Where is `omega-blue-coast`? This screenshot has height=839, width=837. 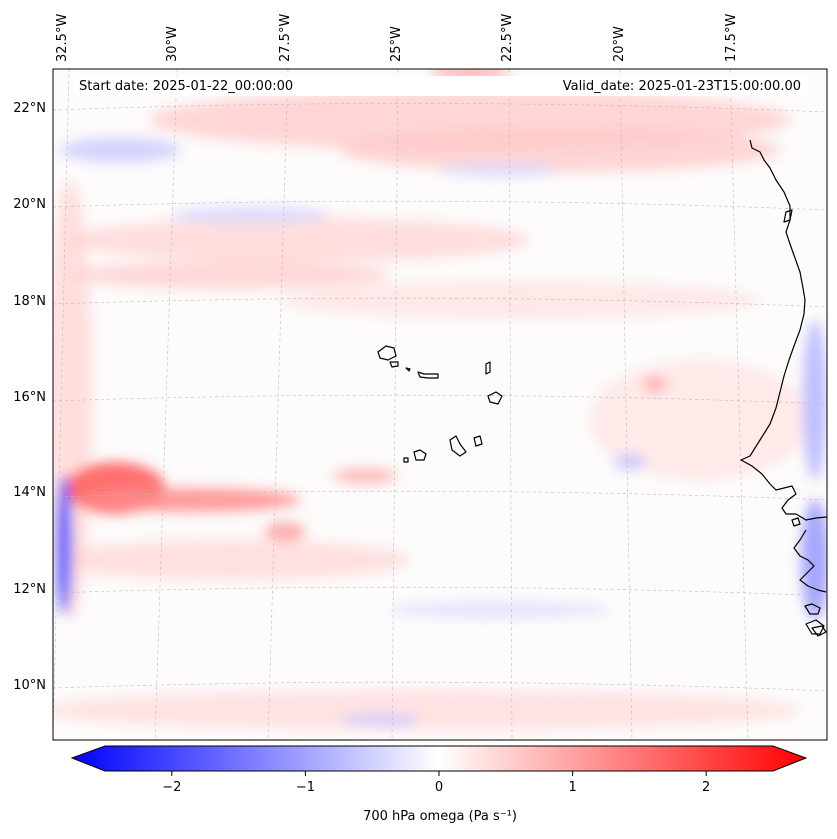
omega-blue-coast is located at coordinates (815, 400).